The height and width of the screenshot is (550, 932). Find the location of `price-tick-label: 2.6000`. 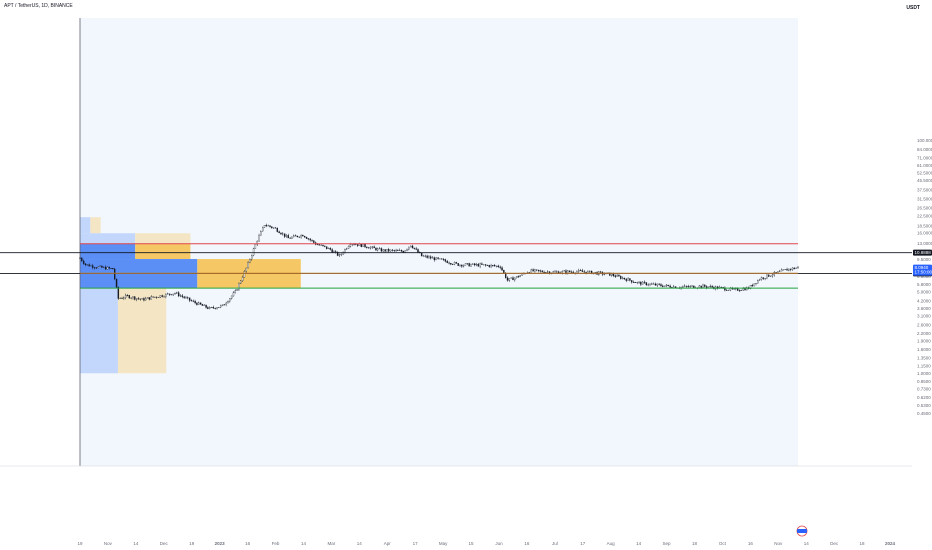

price-tick-label: 2.6000 is located at coordinates (924, 324).